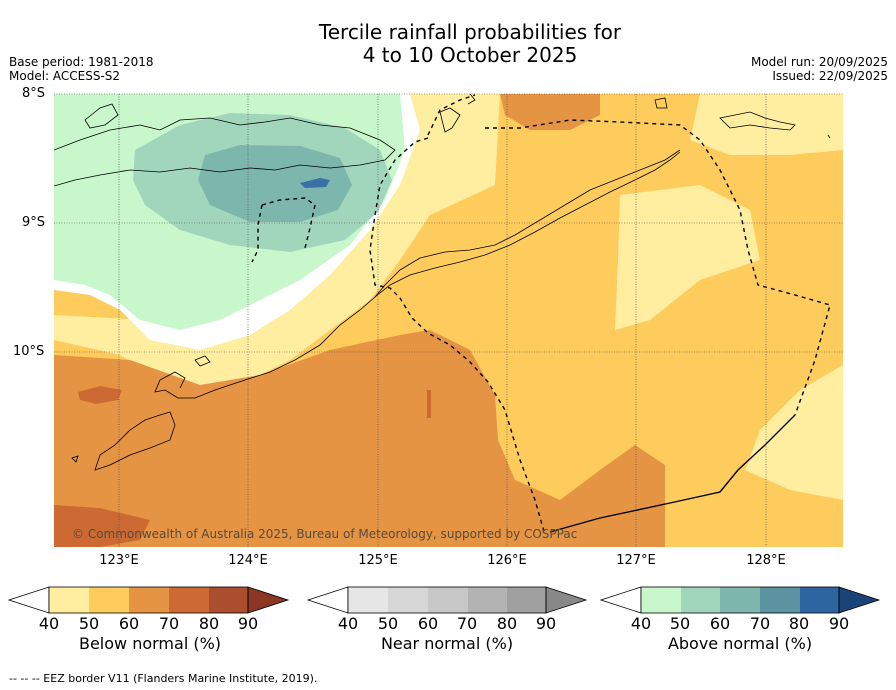  I want to click on lat-label-8s: 8°S, so click(34, 93).